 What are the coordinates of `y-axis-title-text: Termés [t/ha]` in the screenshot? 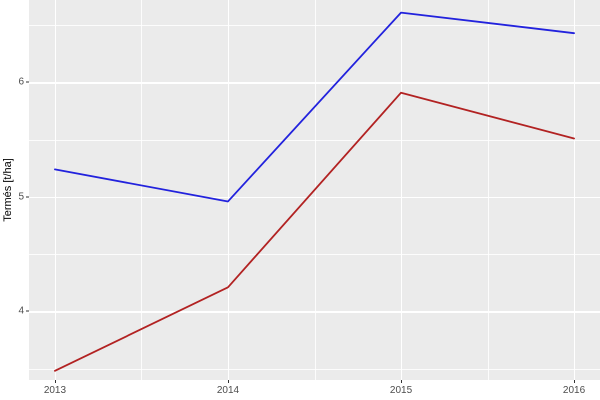 It's located at (8, 190).